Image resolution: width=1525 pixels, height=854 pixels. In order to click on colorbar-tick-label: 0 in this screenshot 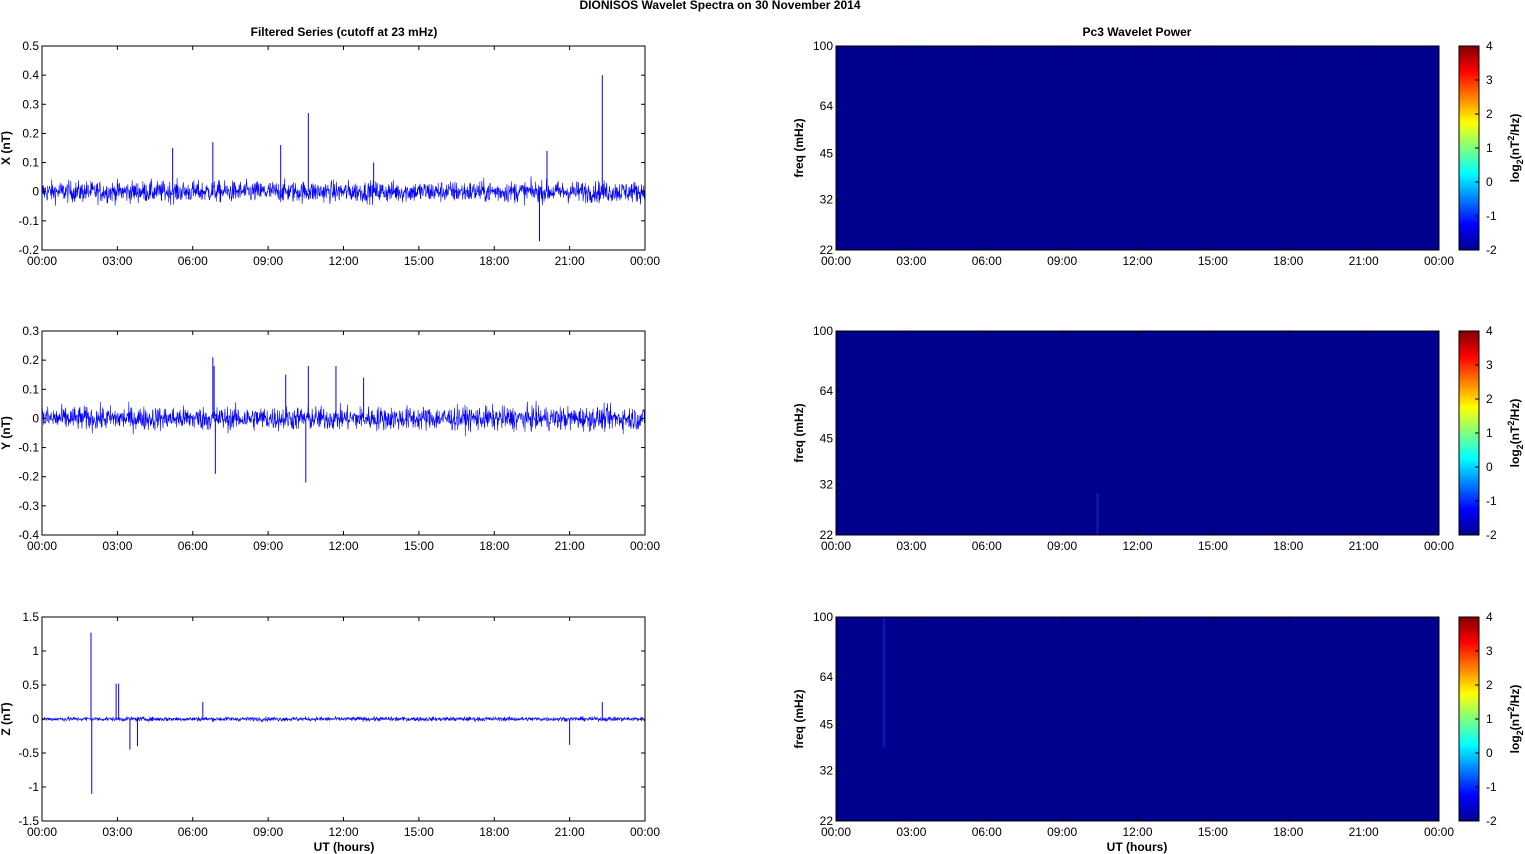, I will do `click(1489, 182)`.